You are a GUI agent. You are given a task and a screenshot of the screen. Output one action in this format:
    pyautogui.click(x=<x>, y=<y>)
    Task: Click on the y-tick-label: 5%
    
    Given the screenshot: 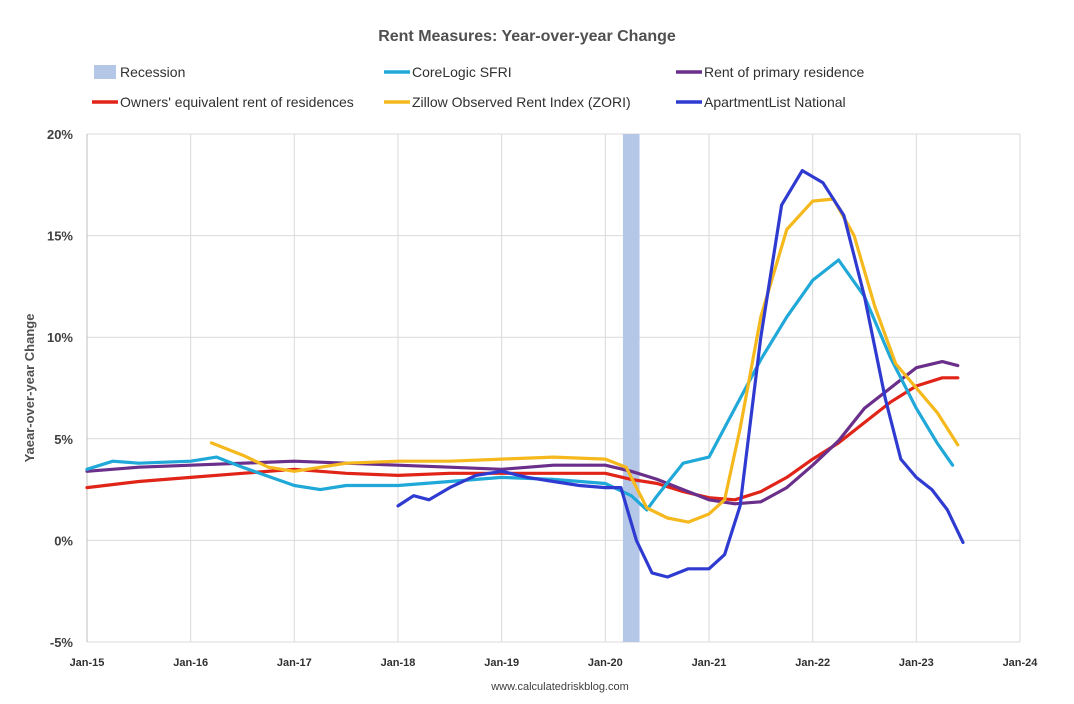 What is the action you would take?
    pyautogui.click(x=63, y=439)
    